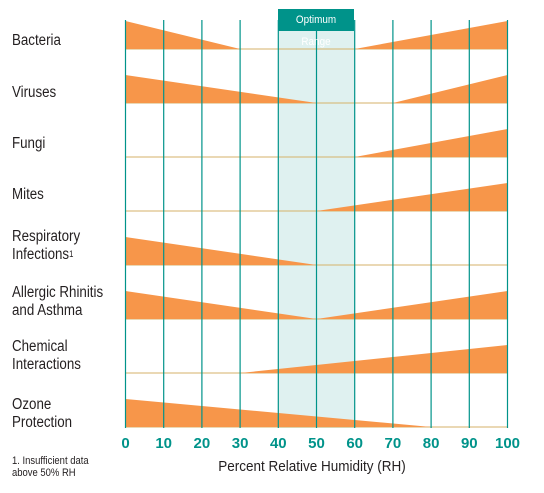 The width and height of the screenshot is (544, 493). Describe the element at coordinates (278, 443) in the screenshot. I see `x-tick-label-40: 40` at that location.